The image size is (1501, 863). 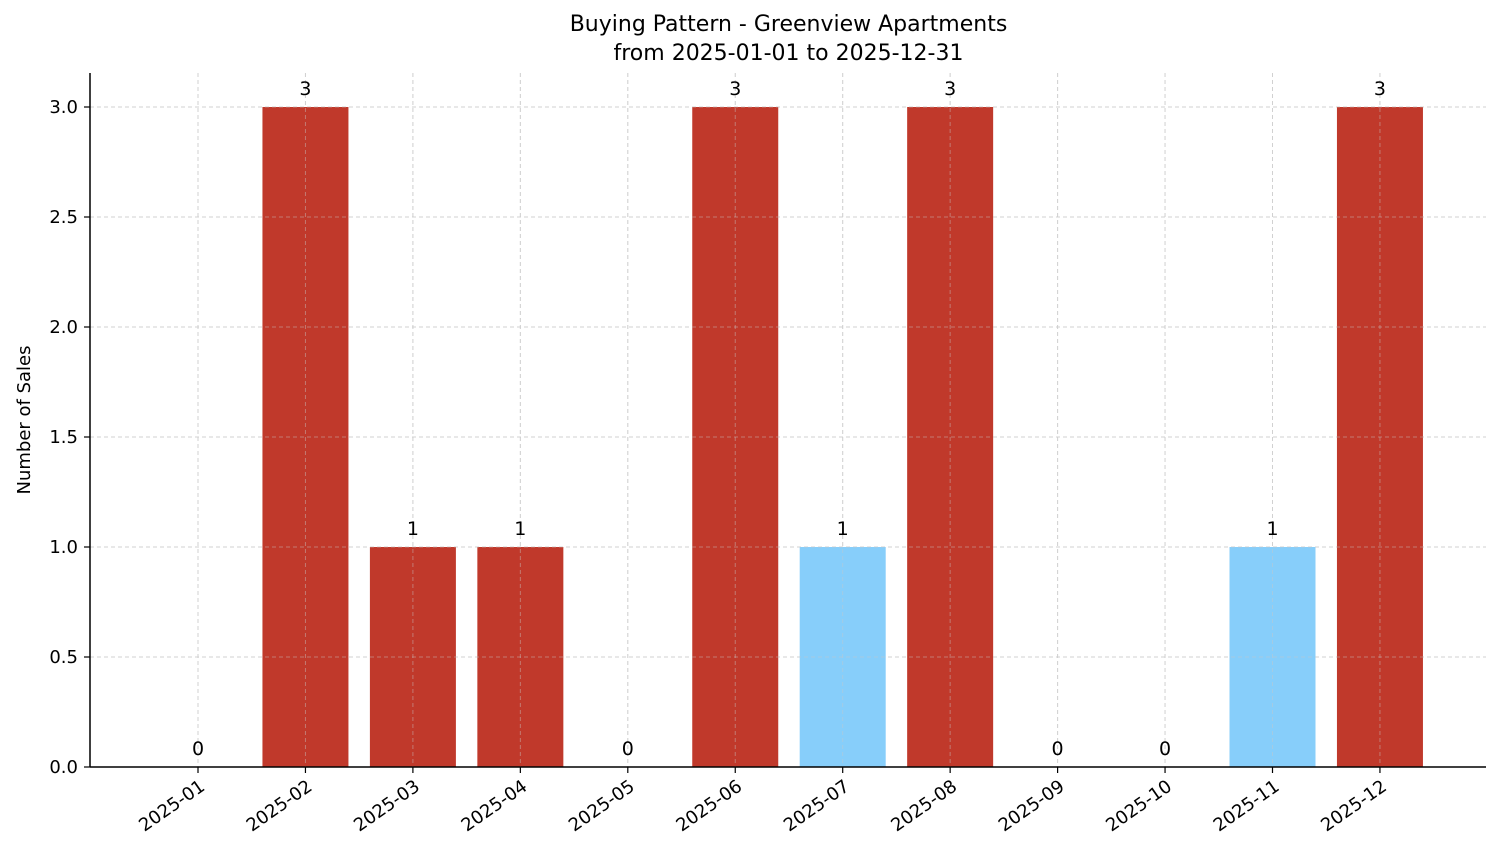 What do you see at coordinates (63, 217) in the screenshot?
I see `y-tick-label: 2.5` at bounding box center [63, 217].